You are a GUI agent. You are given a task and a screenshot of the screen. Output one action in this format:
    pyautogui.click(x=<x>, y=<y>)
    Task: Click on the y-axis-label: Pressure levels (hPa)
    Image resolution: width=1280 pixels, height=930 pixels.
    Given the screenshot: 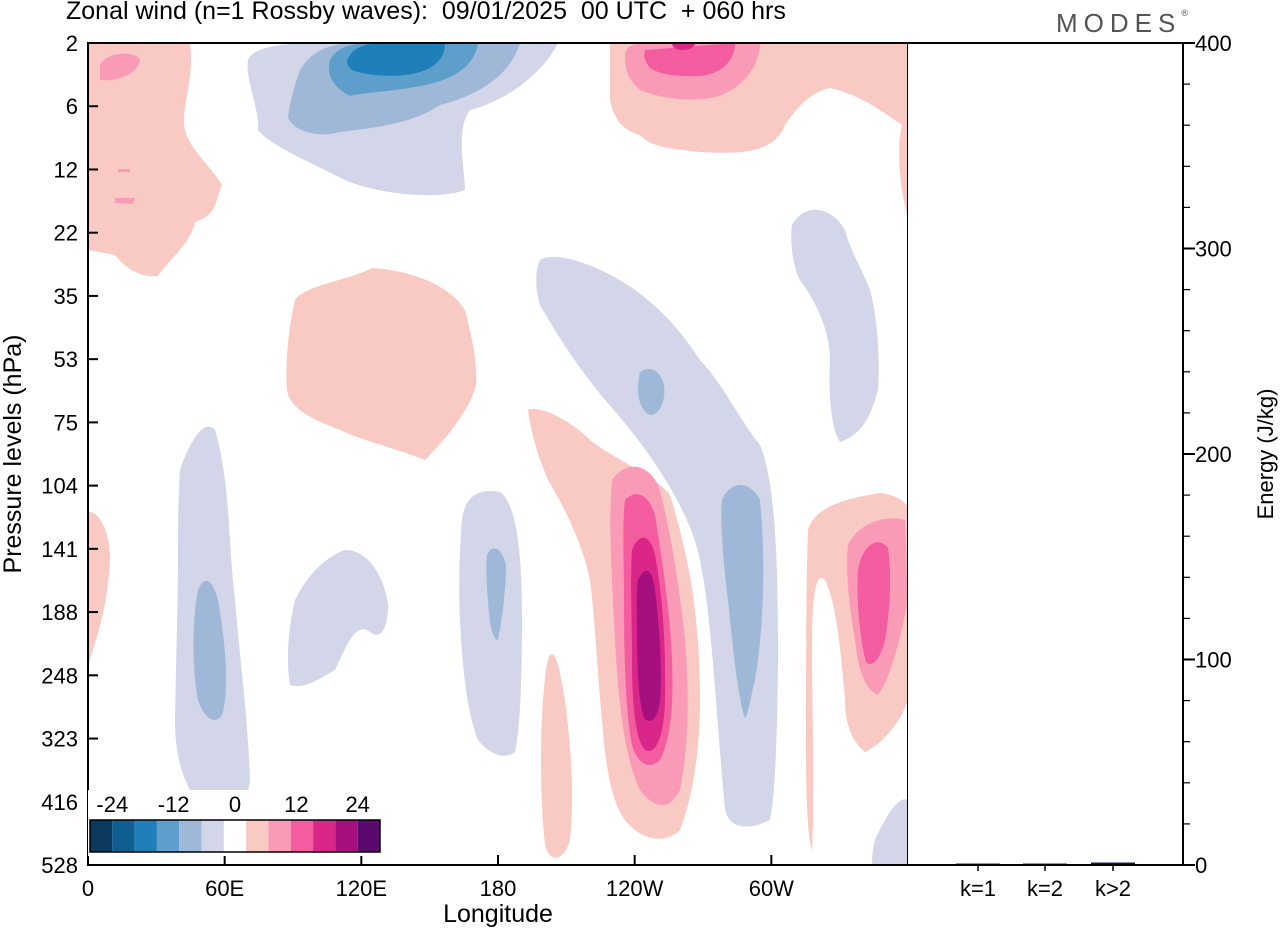 What is the action you would take?
    pyautogui.click(x=13, y=454)
    